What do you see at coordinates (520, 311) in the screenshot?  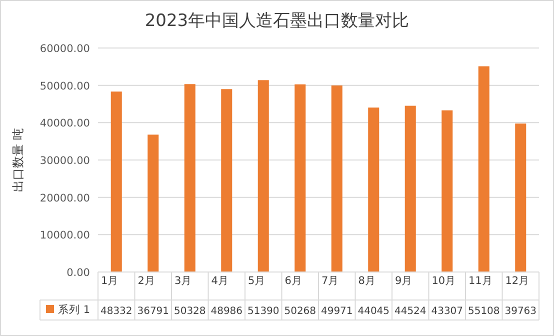 I see `data-label: 39763` at bounding box center [520, 311].